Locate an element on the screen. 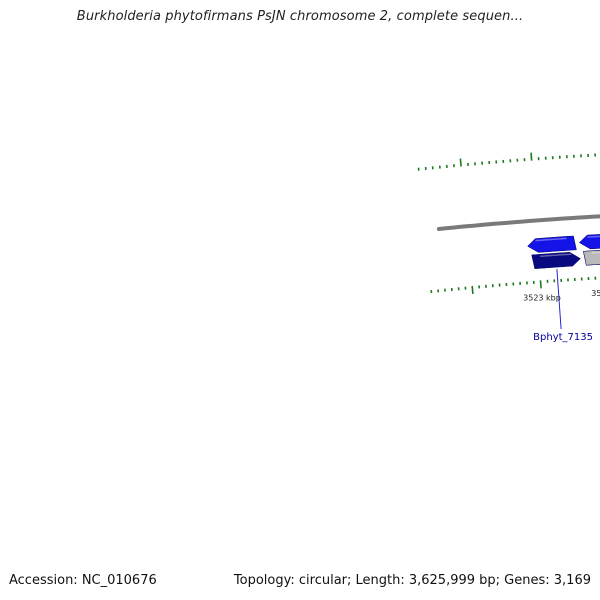 The width and height of the screenshot is (600, 600). gene-leader-line is located at coordinates (559, 299).